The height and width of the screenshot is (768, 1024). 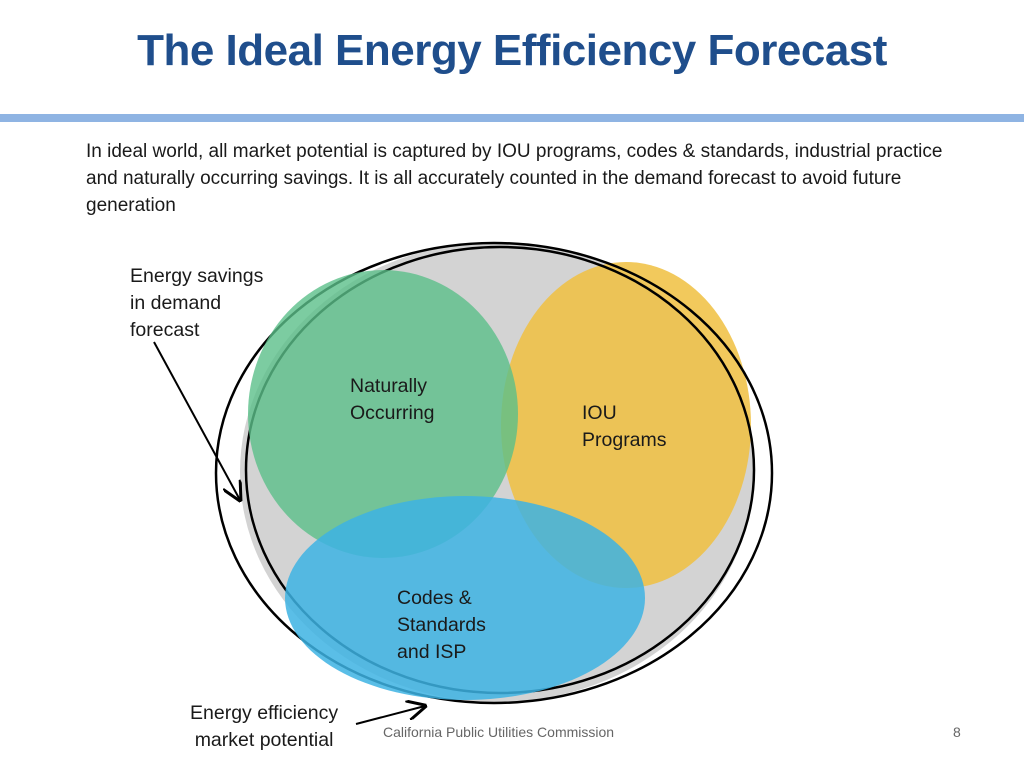 I want to click on market-potential-arrow, so click(x=390, y=715).